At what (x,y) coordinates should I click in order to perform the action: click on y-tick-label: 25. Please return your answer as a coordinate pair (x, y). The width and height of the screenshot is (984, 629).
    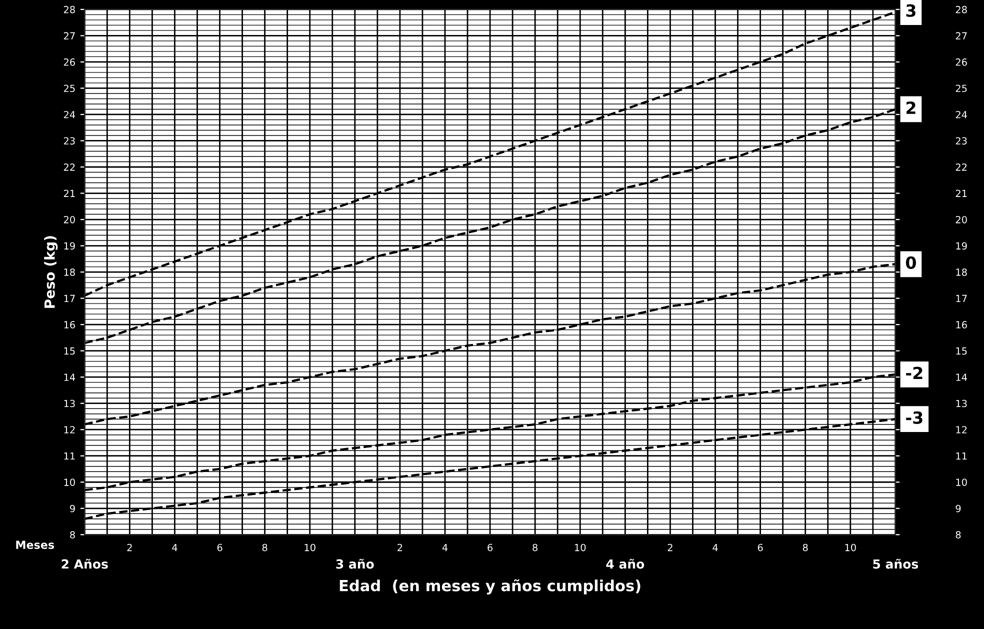
    Looking at the image, I should click on (69, 88).